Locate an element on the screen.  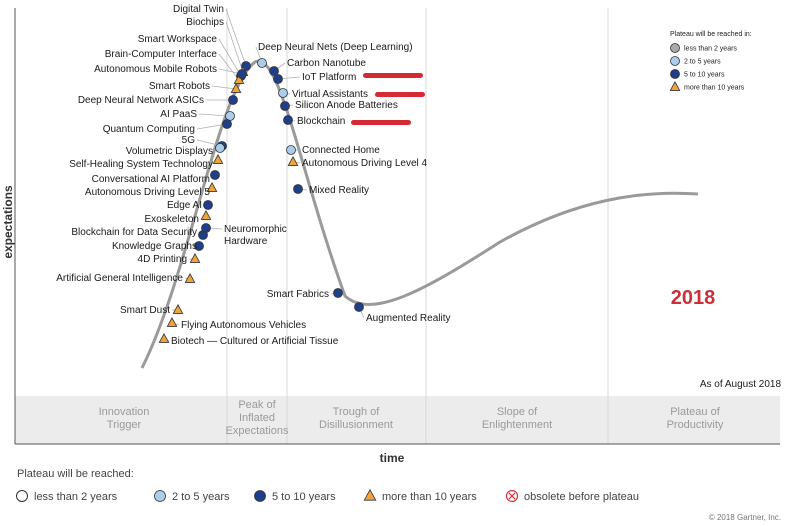
tech-conversational-ai-platform-label: Conversational AI Platform is located at coordinates (151, 179).